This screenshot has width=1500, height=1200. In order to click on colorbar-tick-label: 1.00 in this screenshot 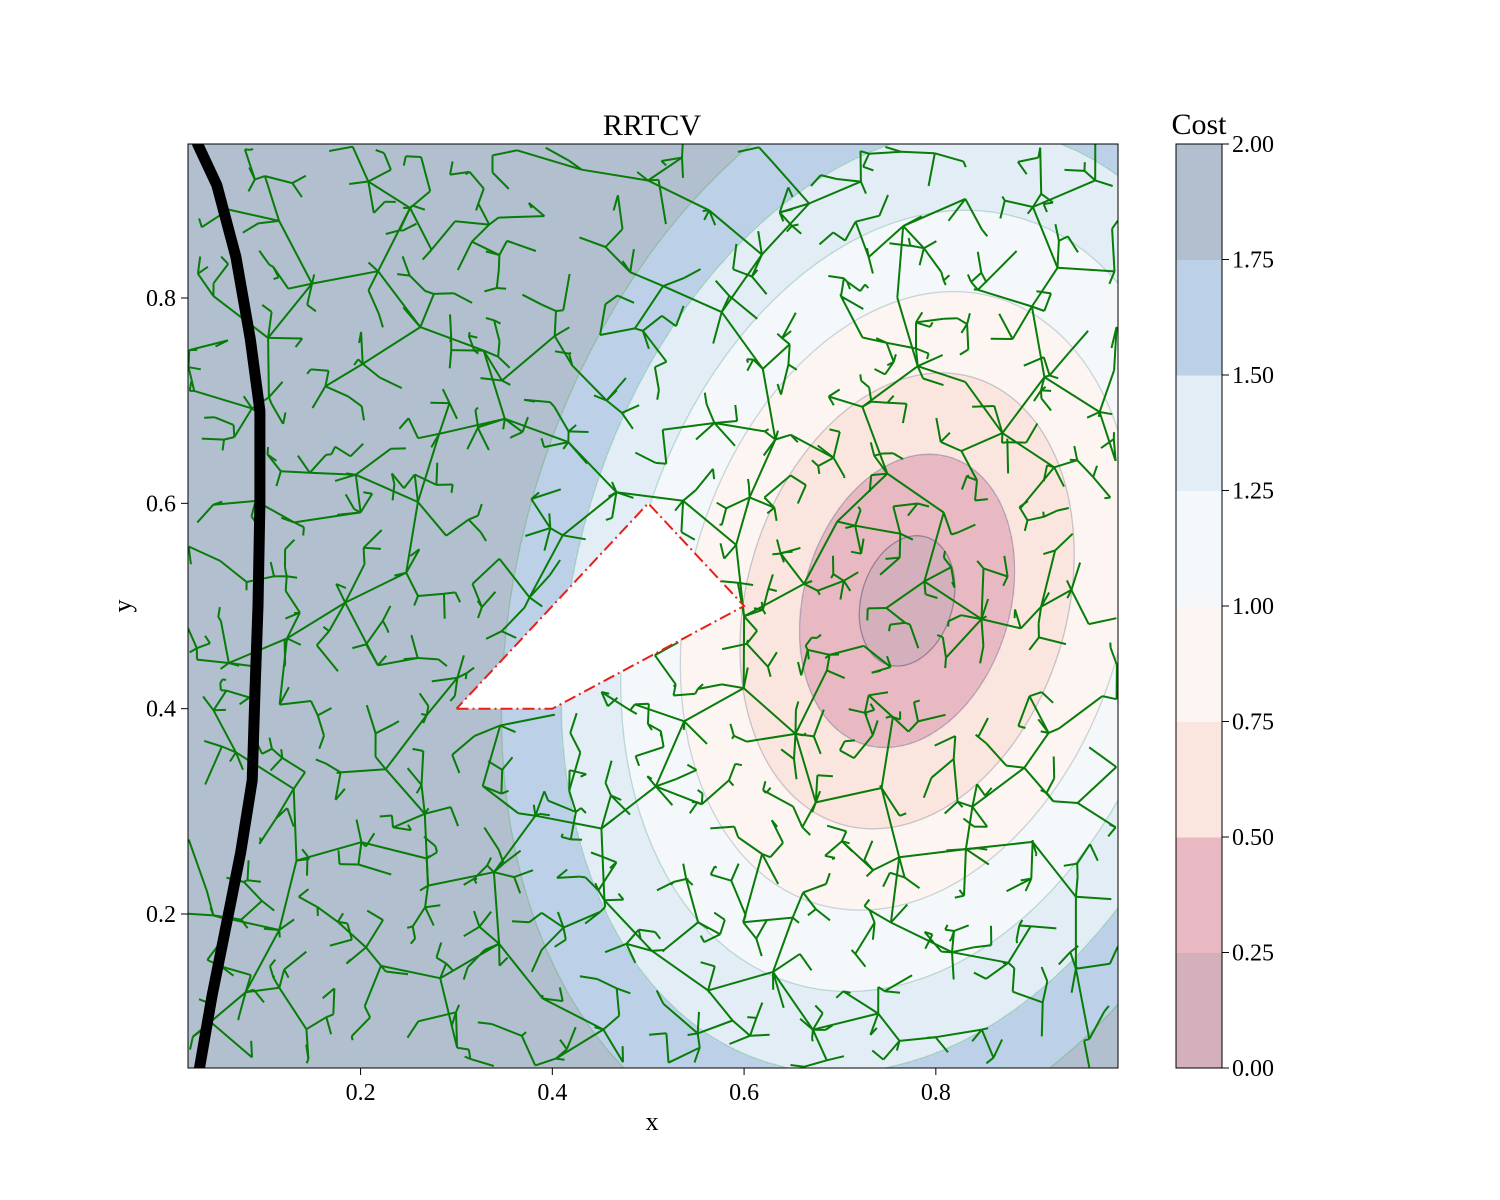, I will do `click(1253, 607)`.